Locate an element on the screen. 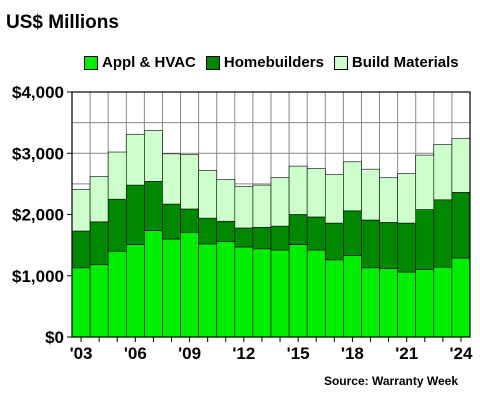 This screenshot has height=400, width=480. bar-build-materials-2004 is located at coordinates (99, 199).